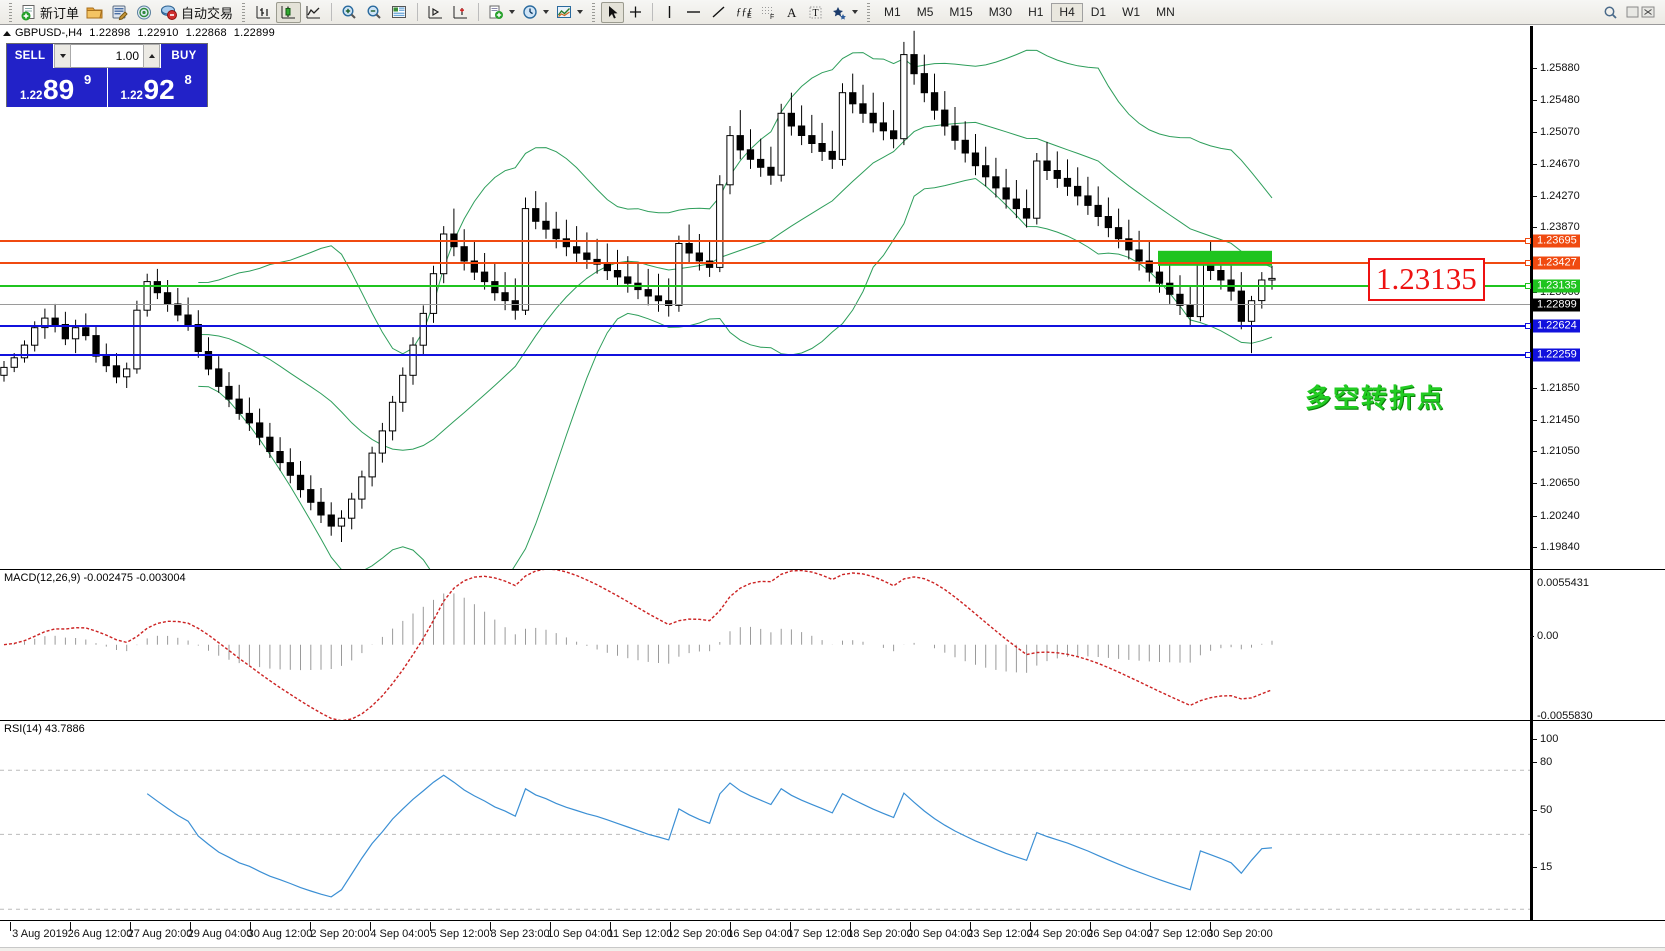 This screenshot has height=951, width=1665. I want to click on templates-dropdown-caret, so click(512, 12).